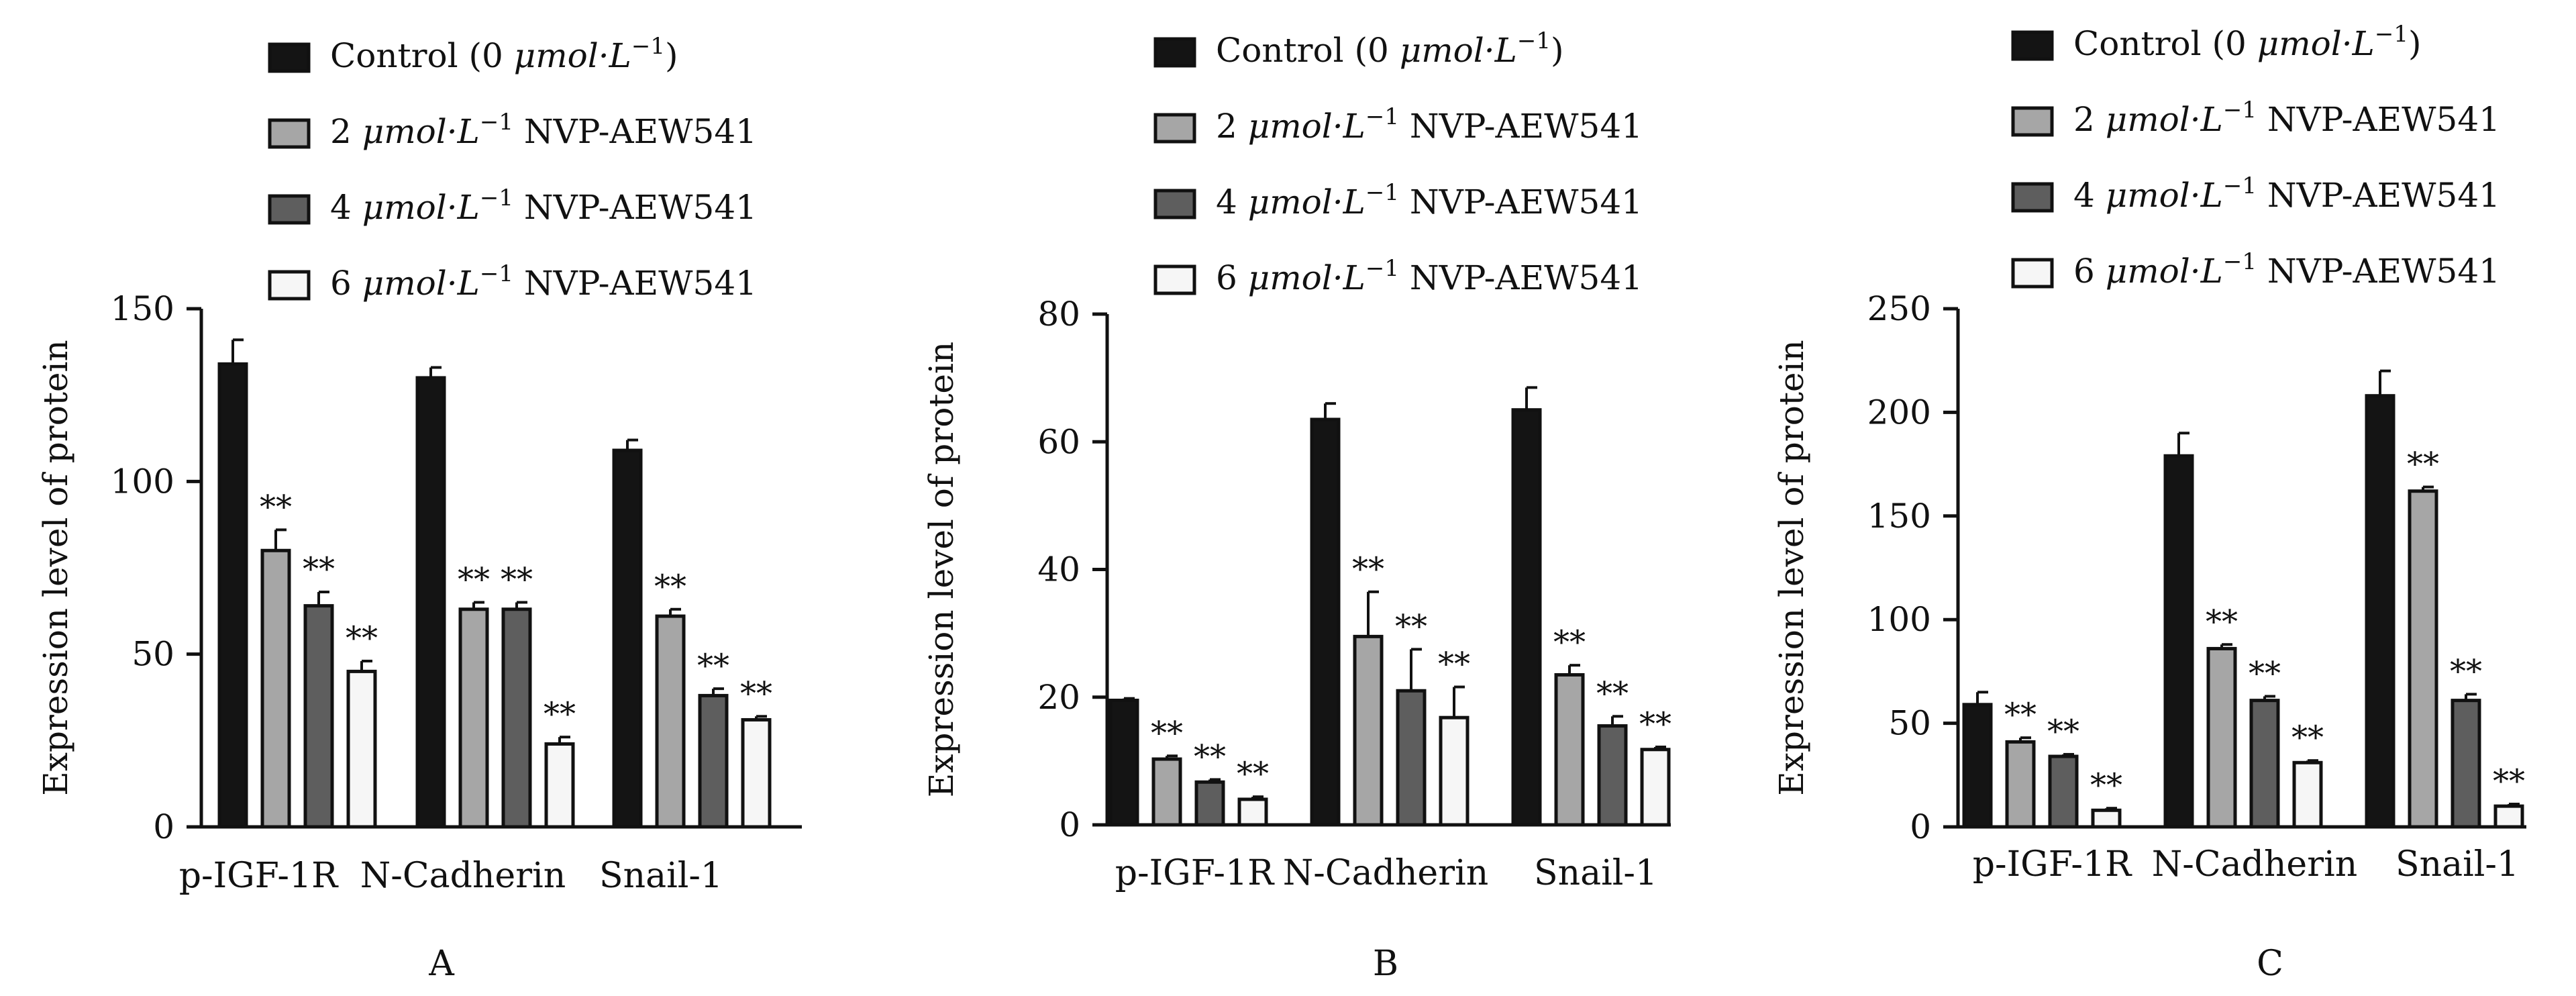 The height and width of the screenshot is (996, 2576). What do you see at coordinates (259, 876) in the screenshot?
I see `category-label: p-IGF-1R` at bounding box center [259, 876].